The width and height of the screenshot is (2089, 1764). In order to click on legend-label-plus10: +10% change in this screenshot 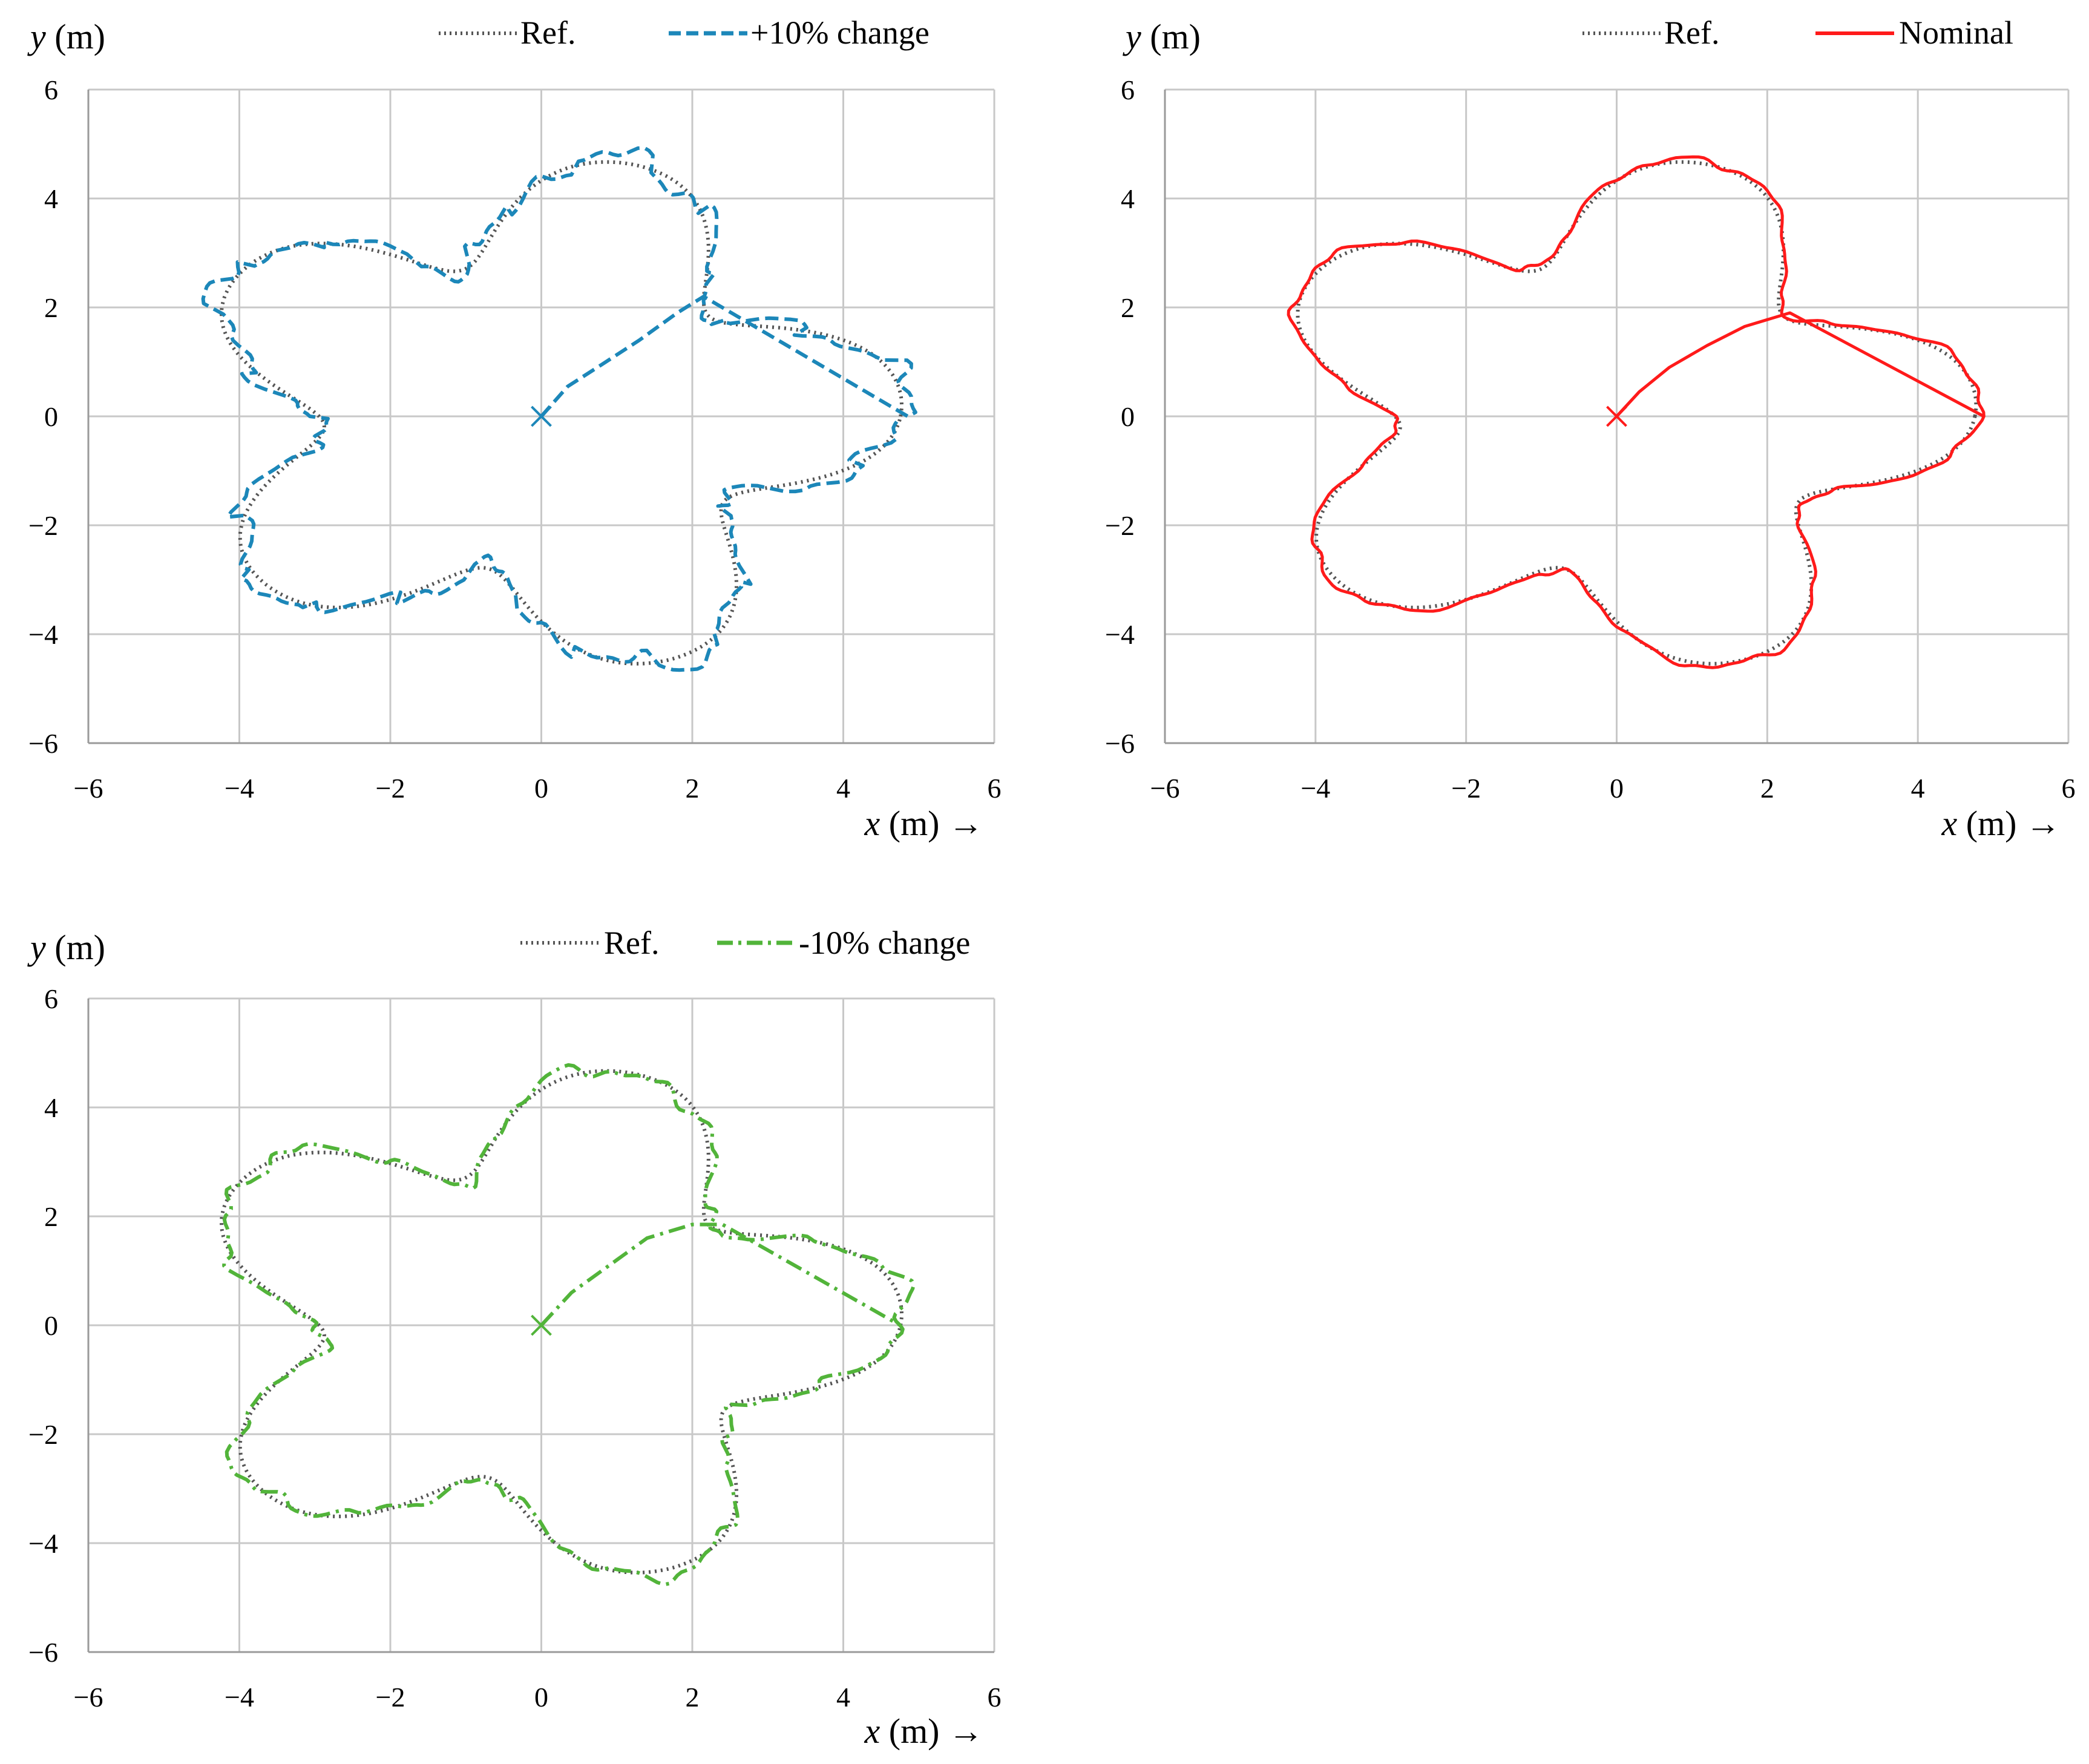, I will do `click(840, 33)`.